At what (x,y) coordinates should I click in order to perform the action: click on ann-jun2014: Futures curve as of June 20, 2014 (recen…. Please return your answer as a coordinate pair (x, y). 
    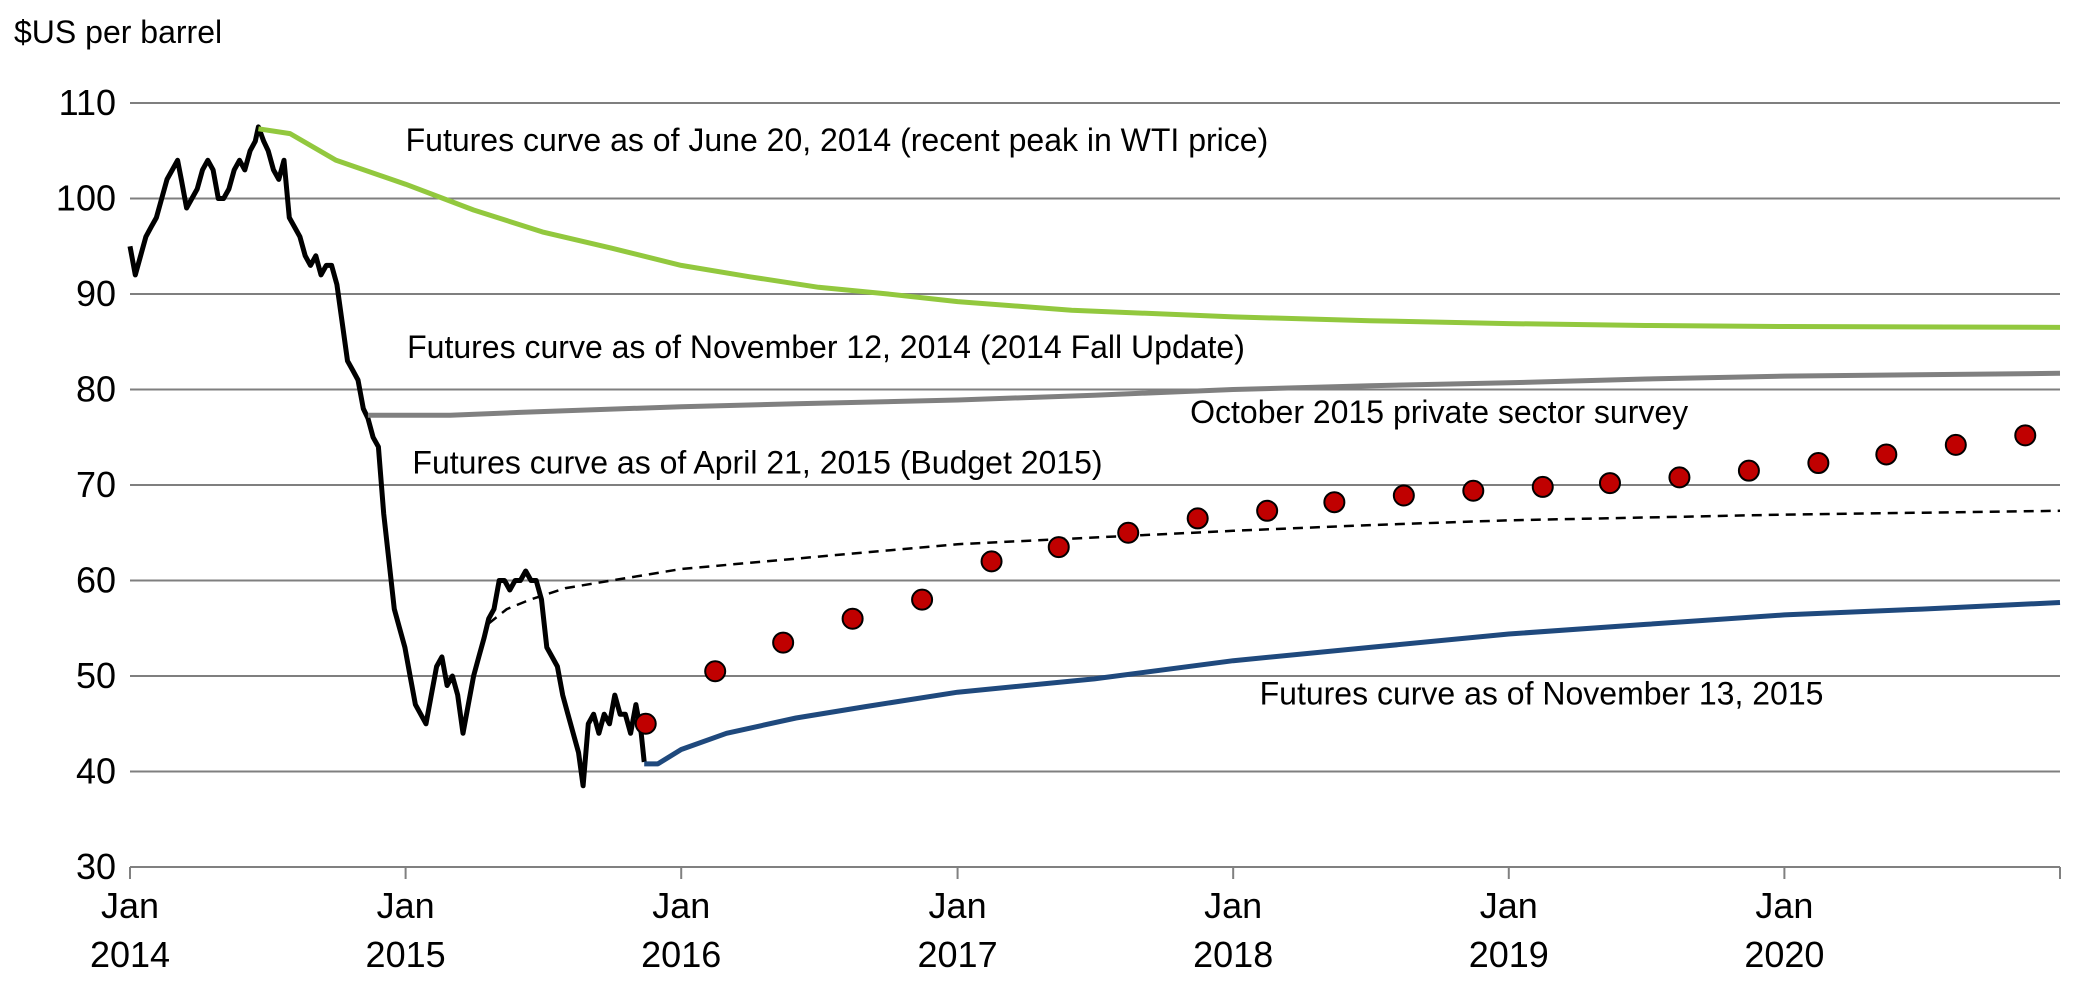
    Looking at the image, I should click on (837, 140).